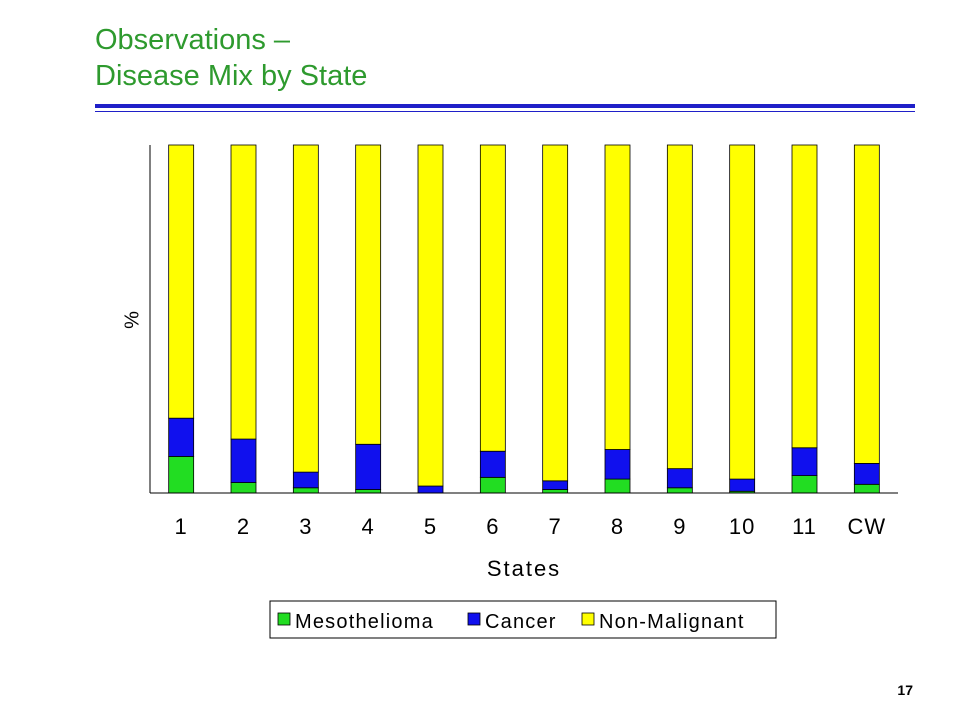 Image resolution: width=960 pixels, height=720 pixels. I want to click on chart-legend: Mesothelioma Cancer Non-Malignant, so click(523, 619).